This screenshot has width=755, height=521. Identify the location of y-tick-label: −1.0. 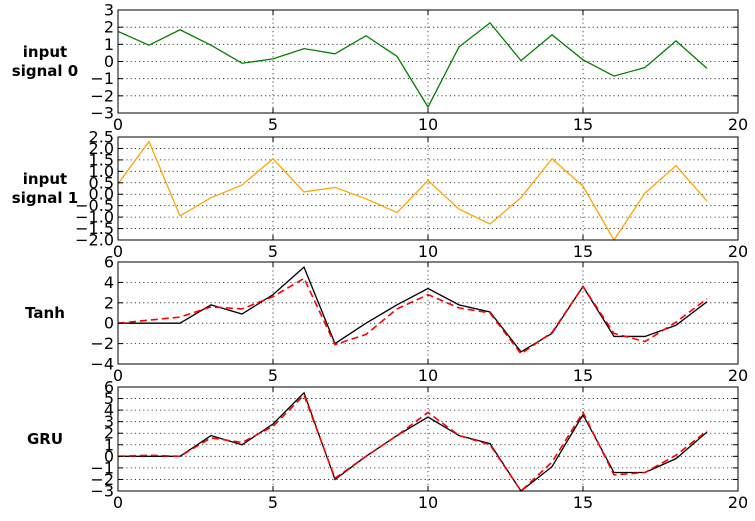
(94, 217).